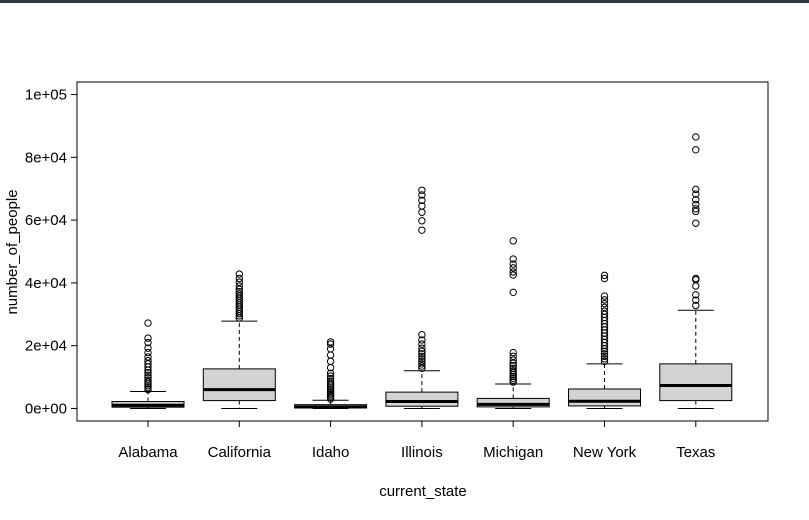 This screenshot has height=520, width=809. Describe the element at coordinates (46, 283) in the screenshot. I see `y-tick-label: 4e+04` at that location.